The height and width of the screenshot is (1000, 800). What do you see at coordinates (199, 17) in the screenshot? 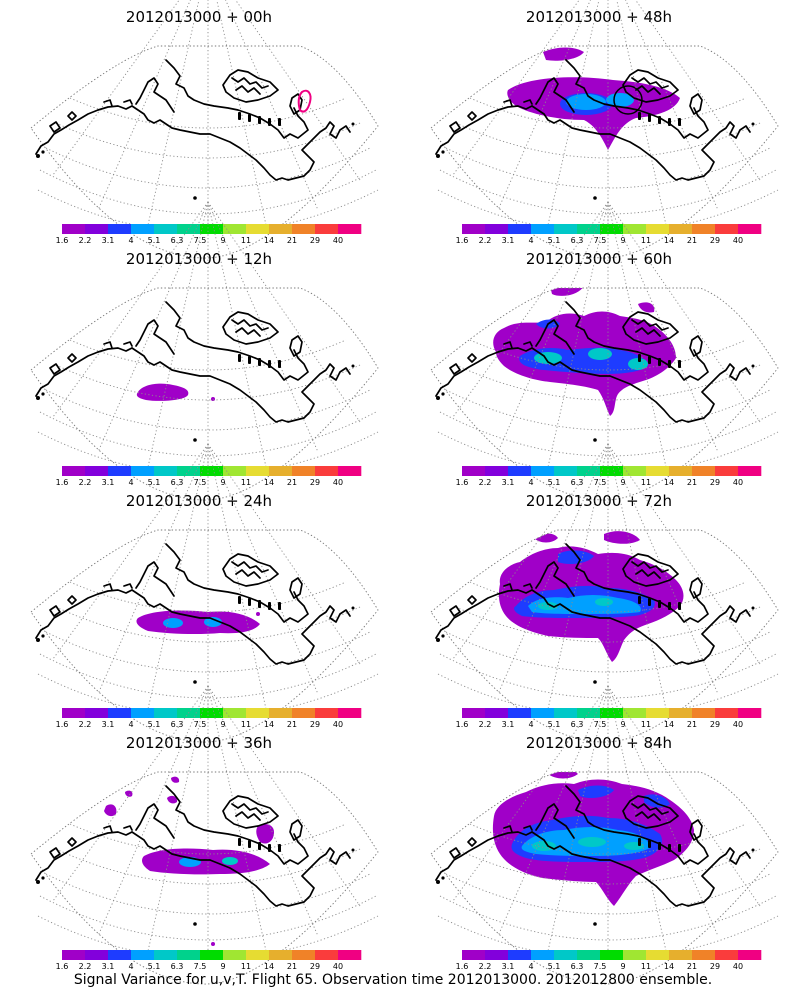
I see `panel-title: 2012013000 + 00h` at bounding box center [199, 17].